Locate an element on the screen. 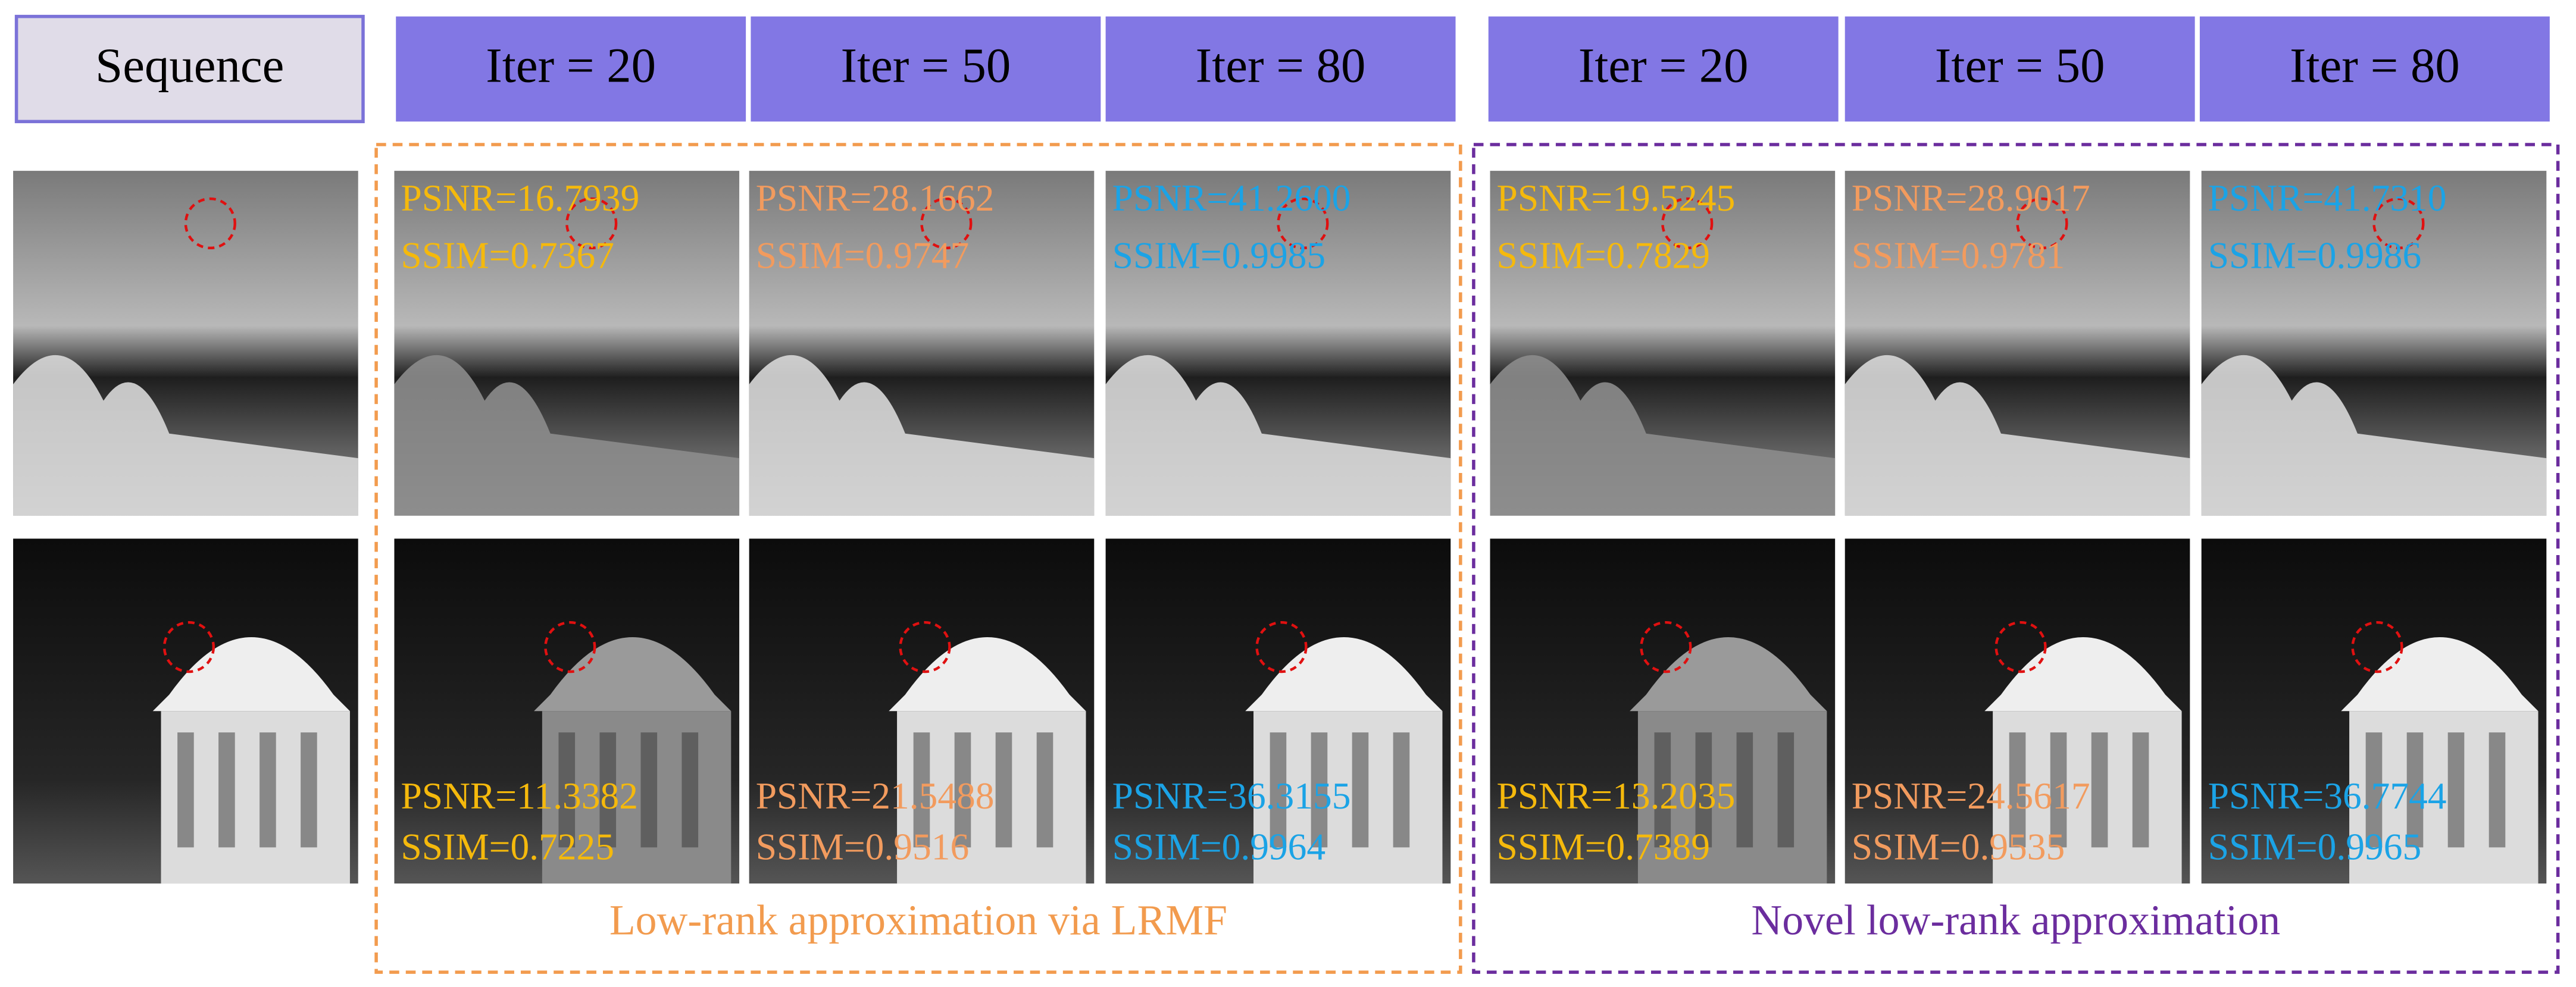  psnr-label: PSNR=24.5617 is located at coordinates (1971, 796).